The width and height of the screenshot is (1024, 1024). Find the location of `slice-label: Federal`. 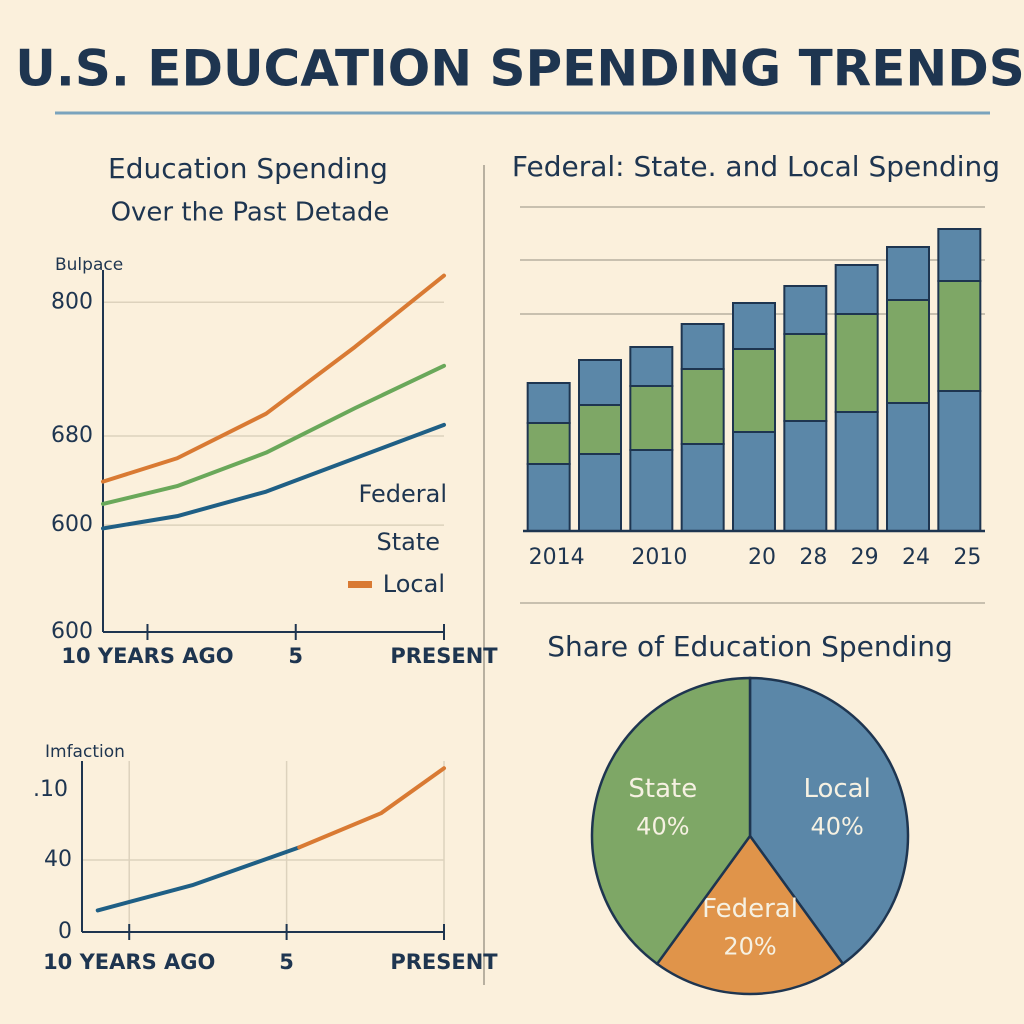

slice-label: Federal is located at coordinates (750, 909).